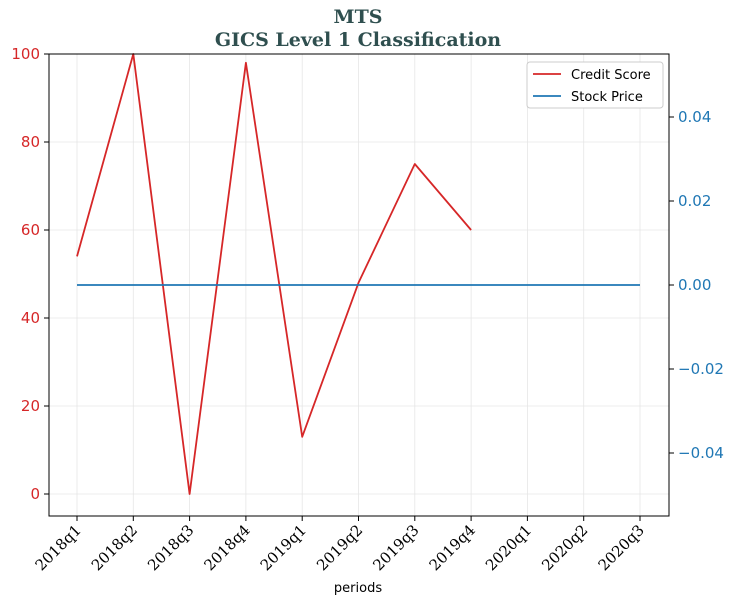 The height and width of the screenshot is (605, 734). I want to click on x-tick-label: 2018q2, so click(114, 547).